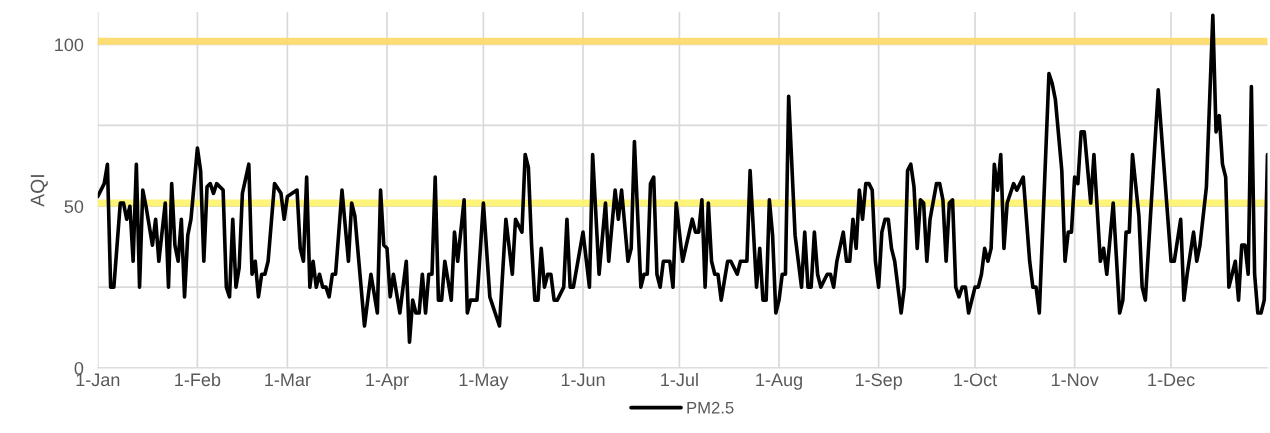 This screenshot has width=1270, height=433. What do you see at coordinates (79, 368) in the screenshot?
I see `y-tick-label: 0` at bounding box center [79, 368].